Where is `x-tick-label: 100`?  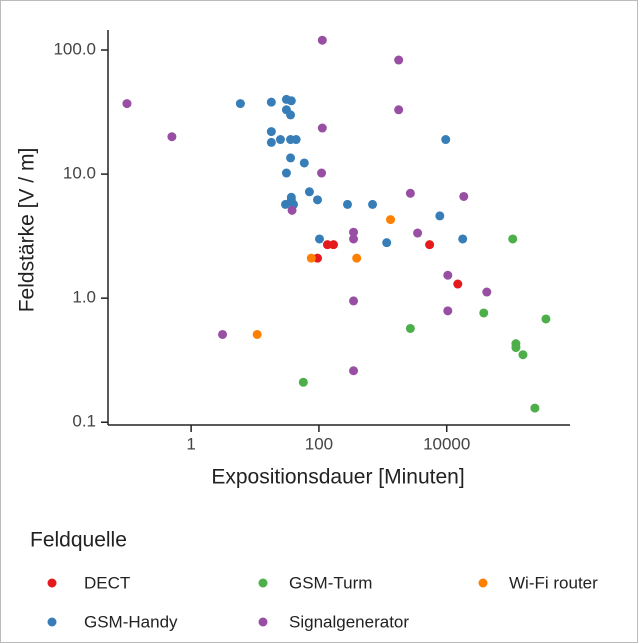
x-tick-label: 100 is located at coordinates (319, 443).